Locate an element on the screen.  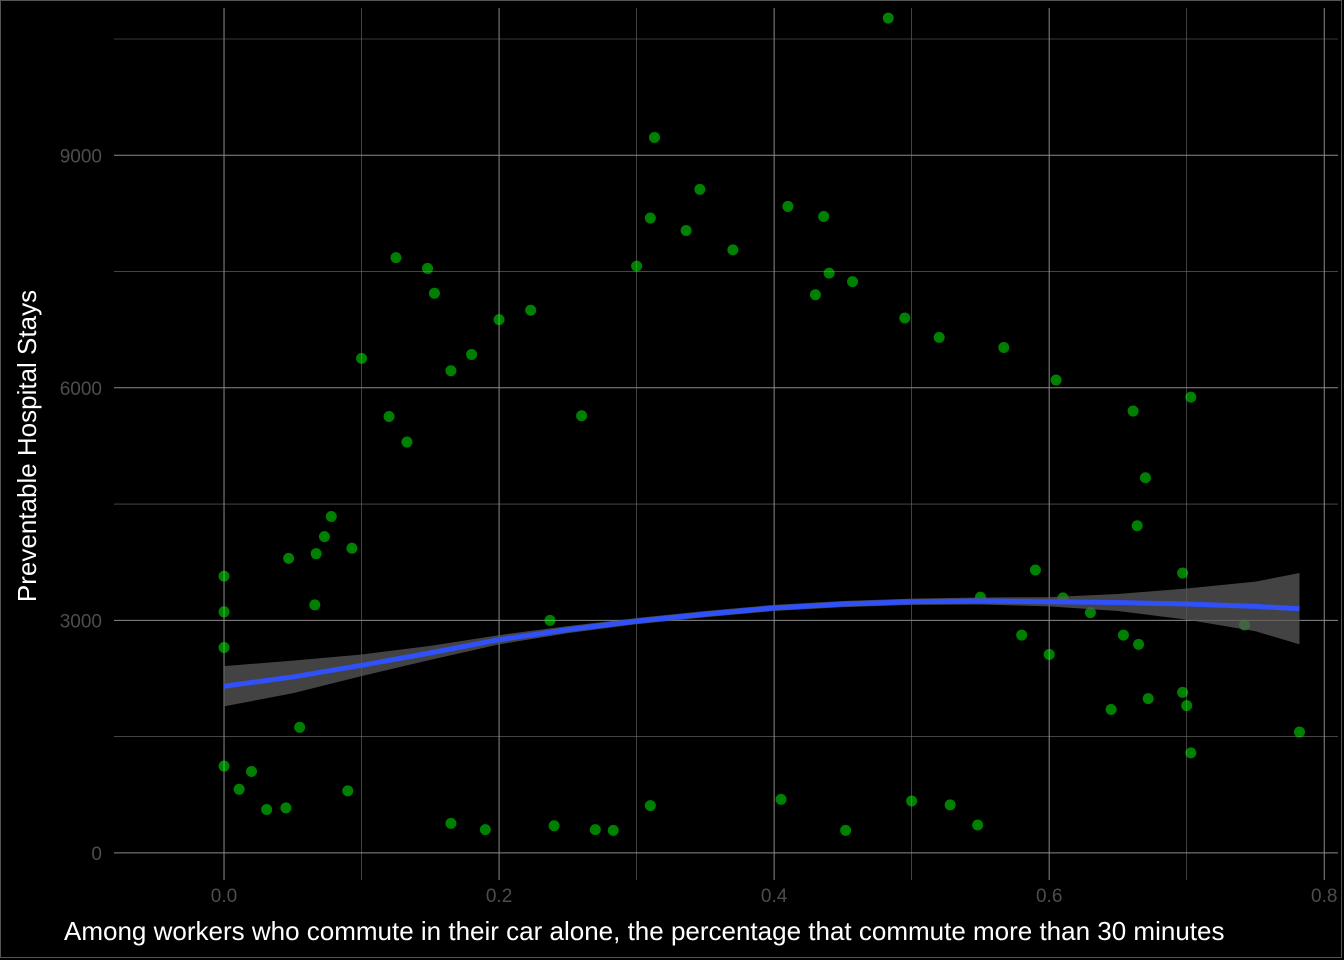
x-tick-label: 0.2 is located at coordinates (499, 896).